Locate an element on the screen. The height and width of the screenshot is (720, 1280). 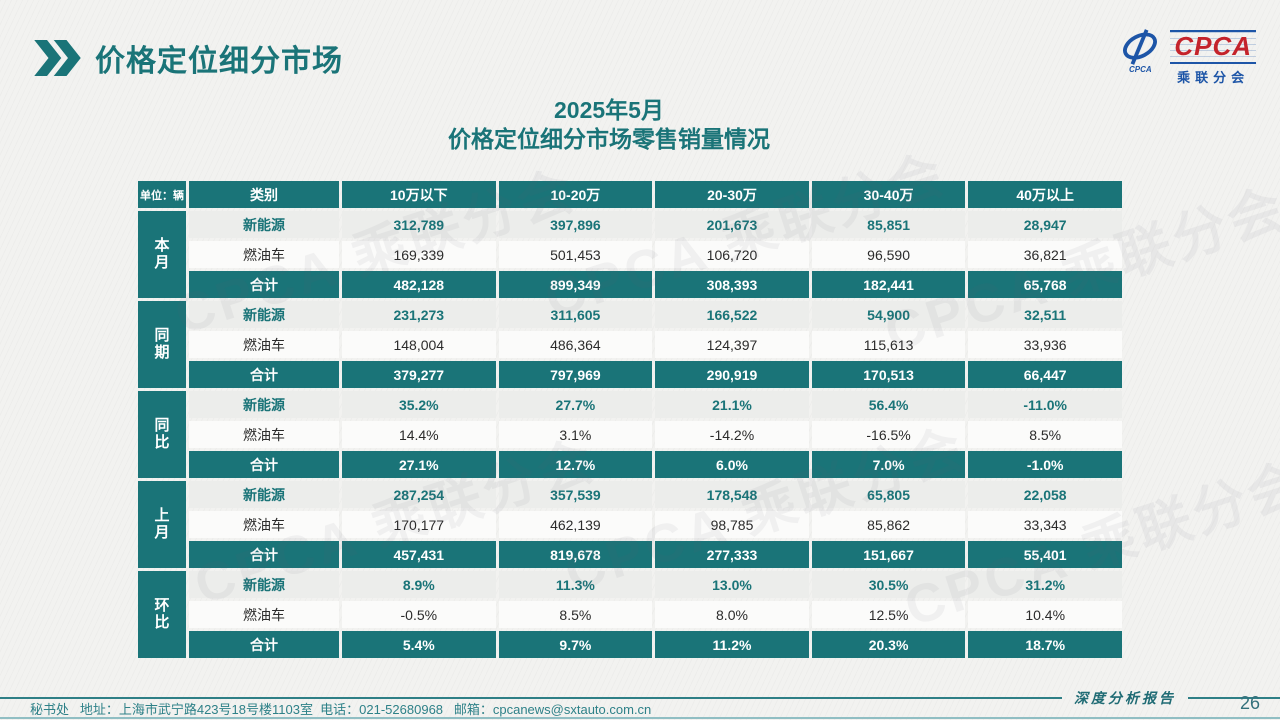
value-cell: 7.0% is located at coordinates (888, 464).